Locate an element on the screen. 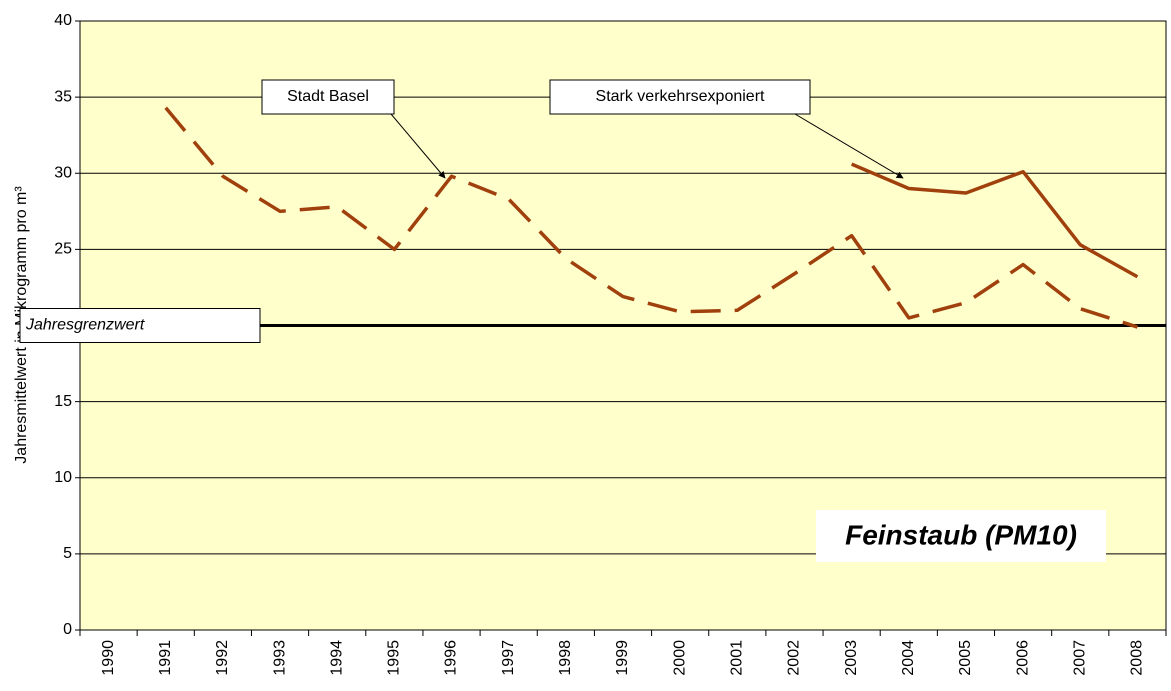 This screenshot has height=691, width=1171. x-tick-label: 2003 is located at coordinates (851, 658).